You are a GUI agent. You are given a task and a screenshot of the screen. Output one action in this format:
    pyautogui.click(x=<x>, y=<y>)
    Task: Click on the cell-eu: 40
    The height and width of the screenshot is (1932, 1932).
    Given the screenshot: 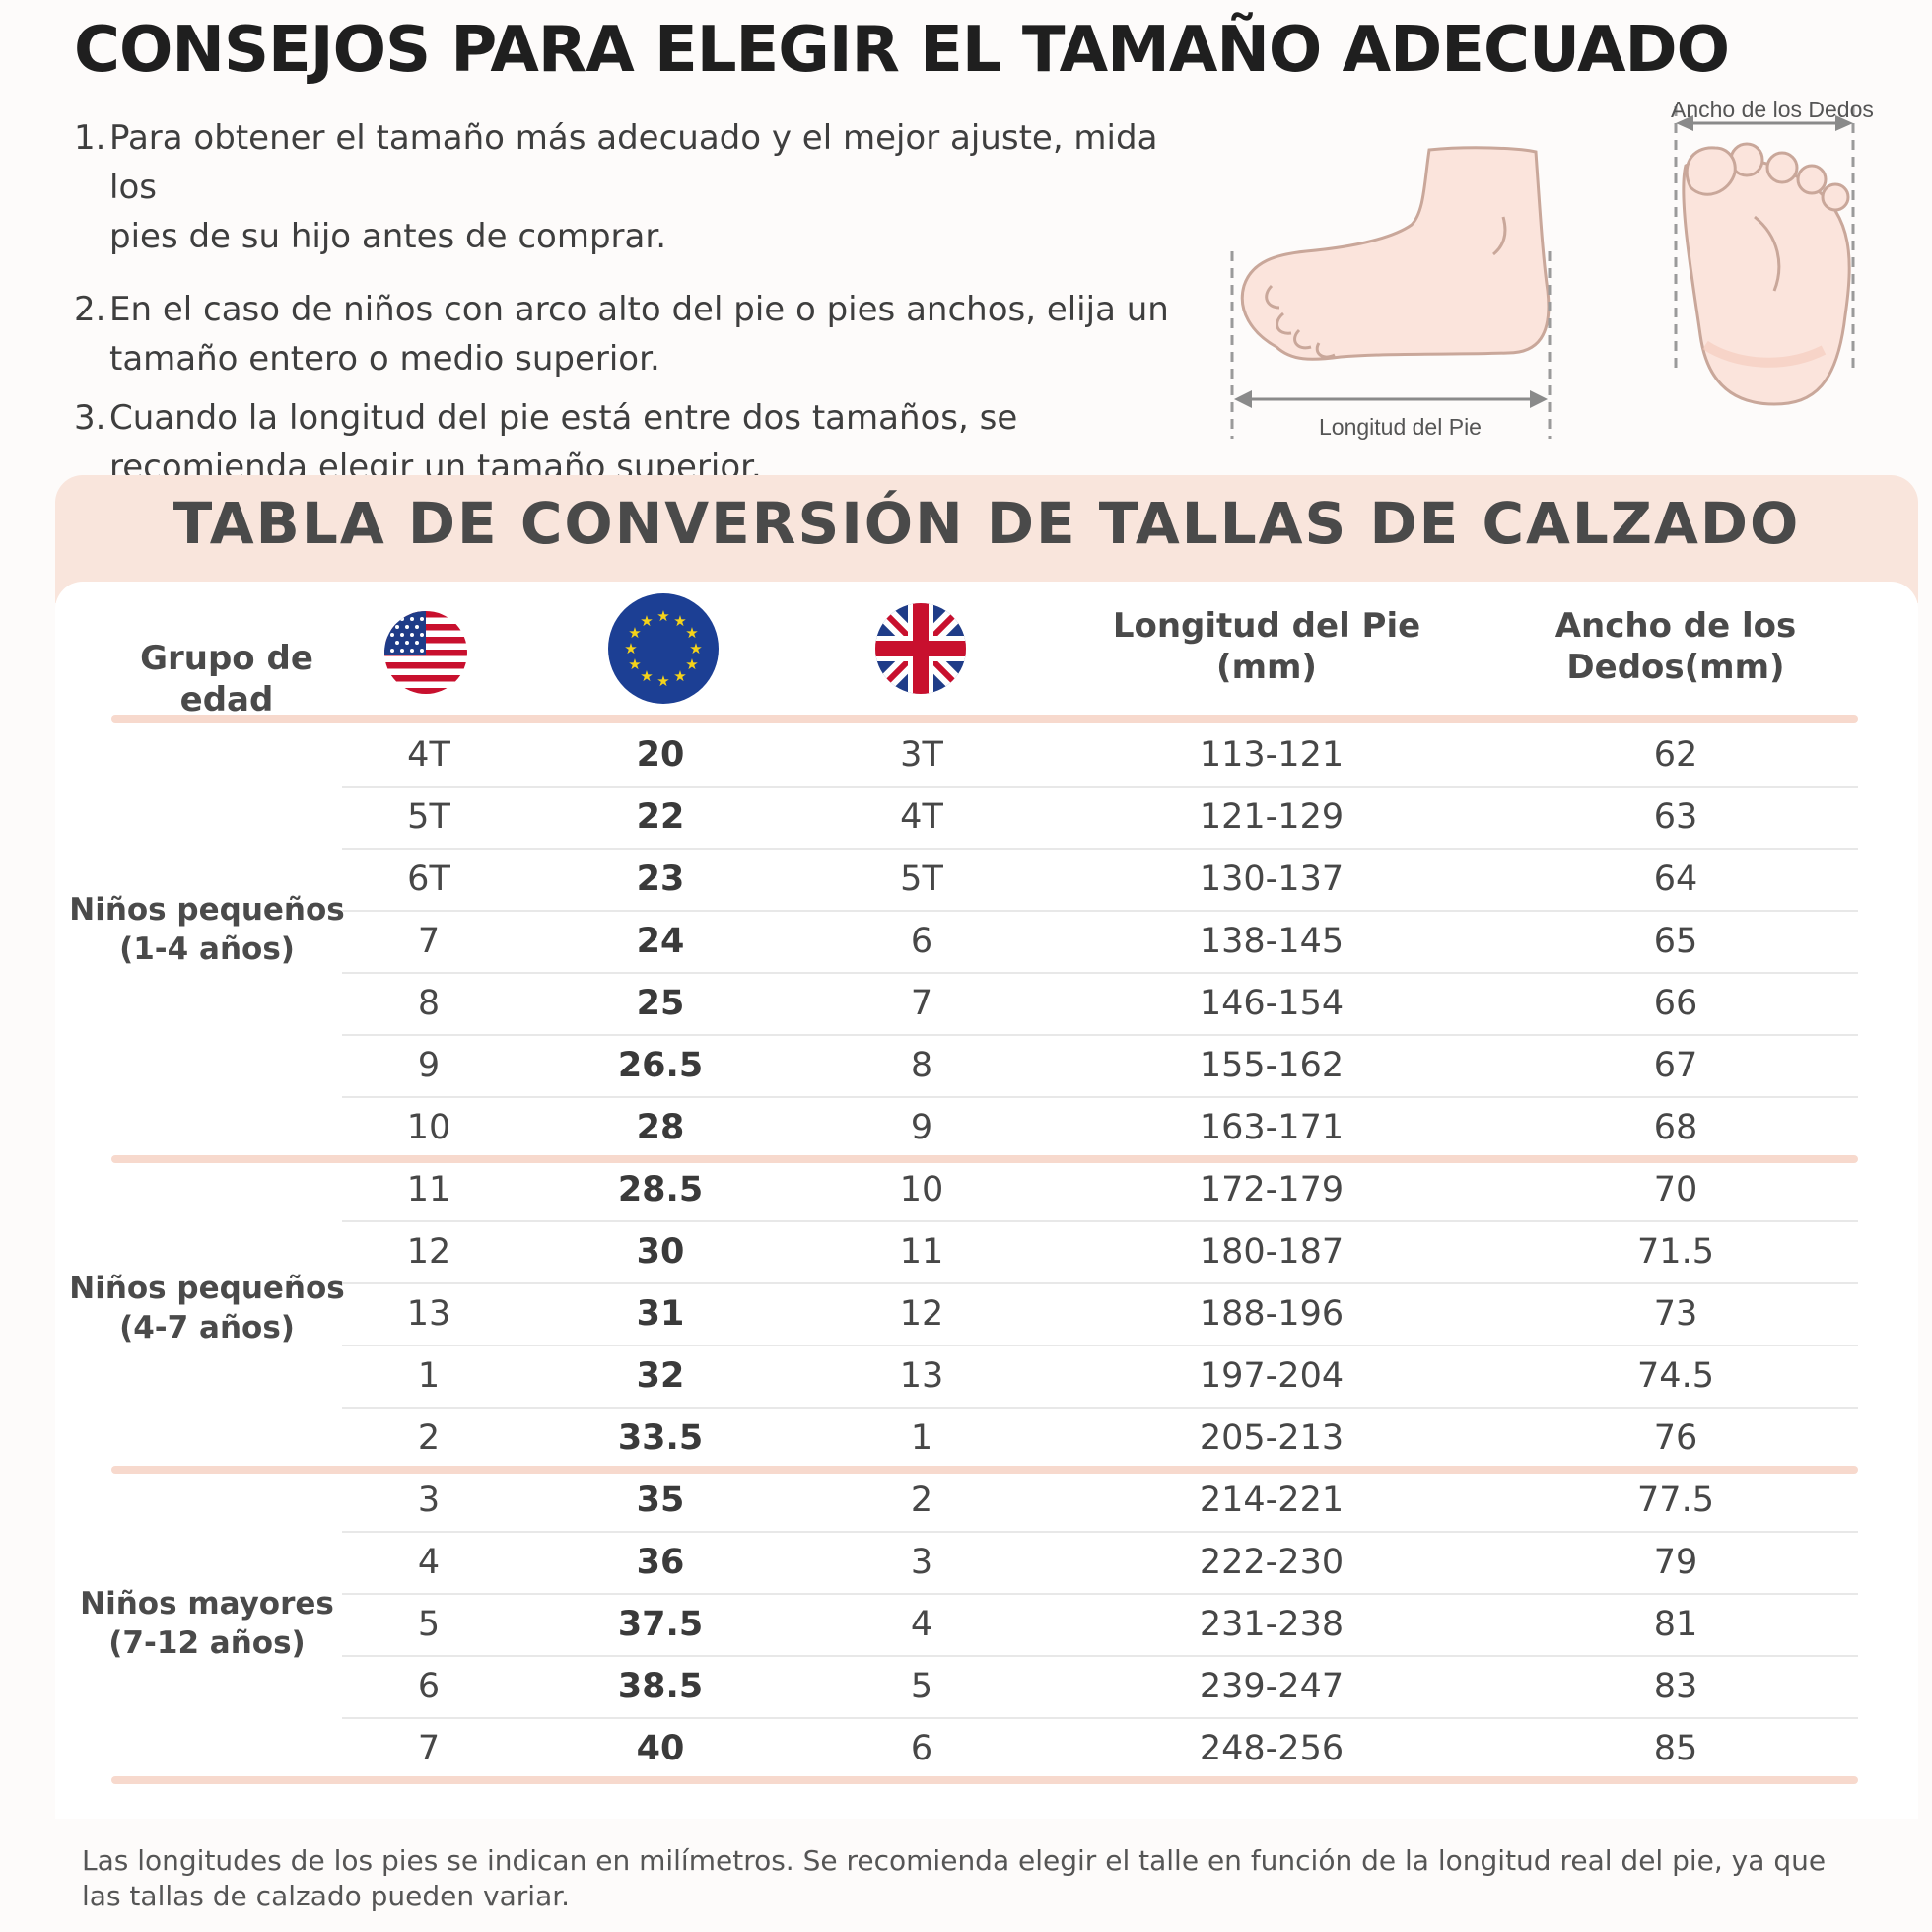 What is the action you would take?
    pyautogui.click(x=661, y=1749)
    